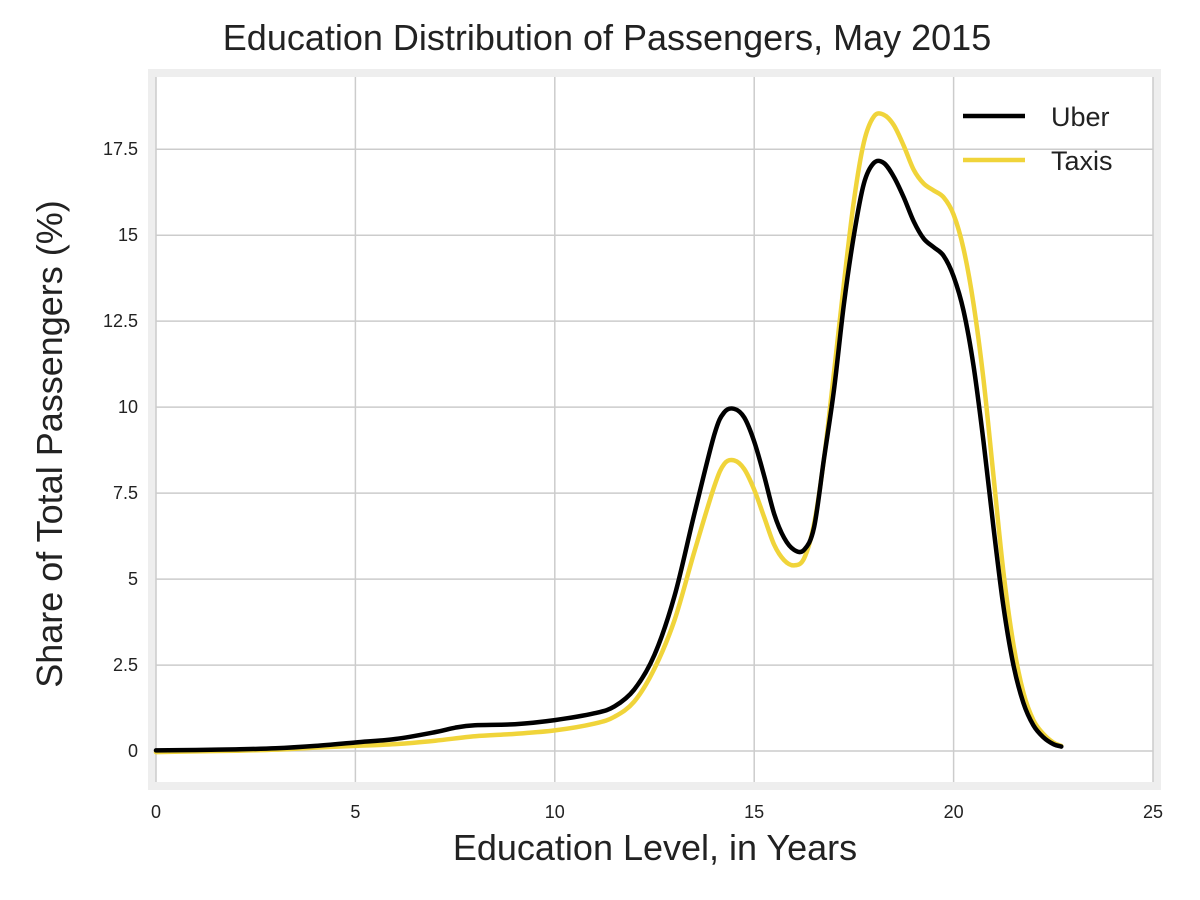 Image resolution: width=1200 pixels, height=900 pixels. What do you see at coordinates (355, 812) in the screenshot?
I see `x-tick-label: 5` at bounding box center [355, 812].